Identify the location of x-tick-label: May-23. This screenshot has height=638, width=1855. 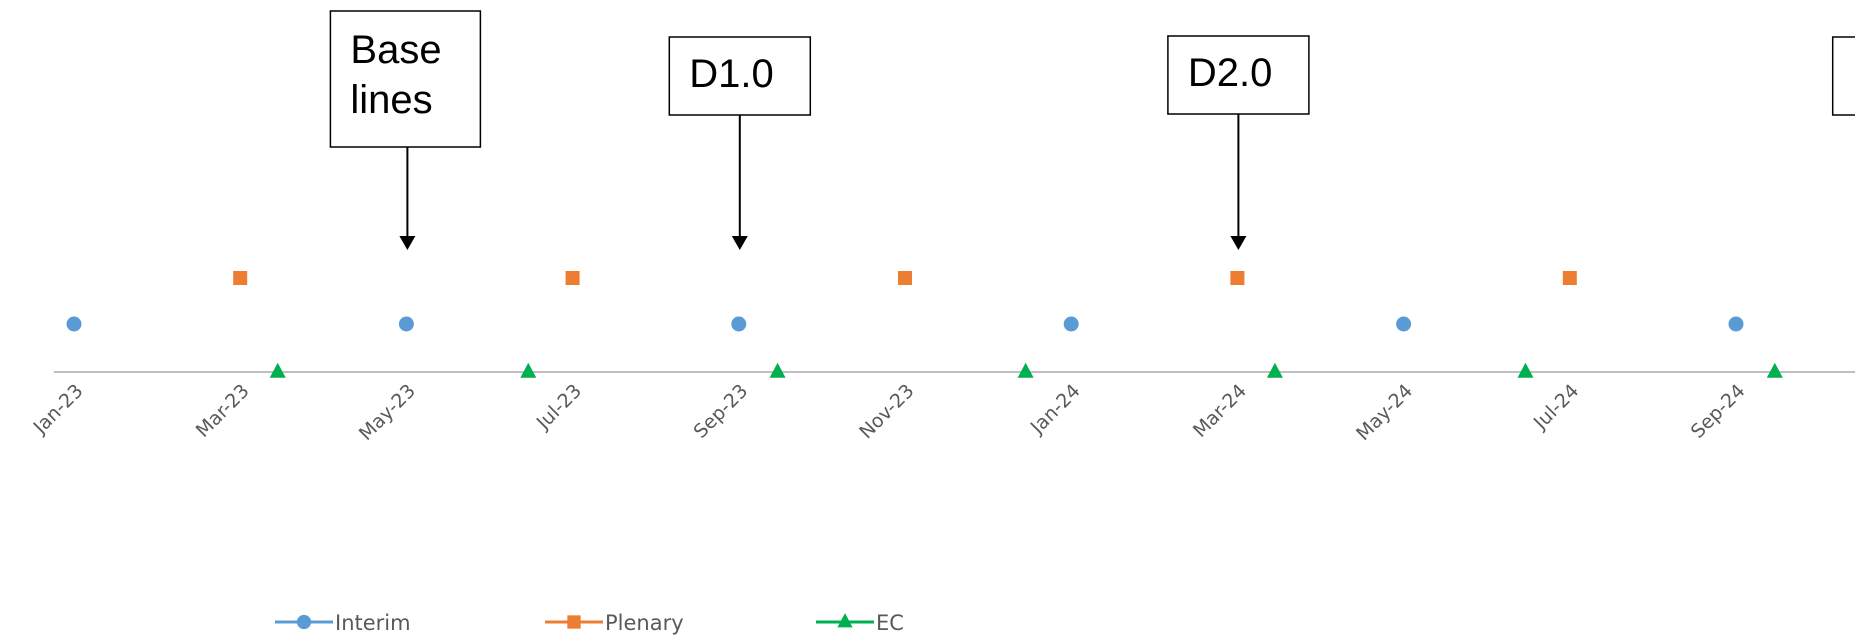
(387, 412).